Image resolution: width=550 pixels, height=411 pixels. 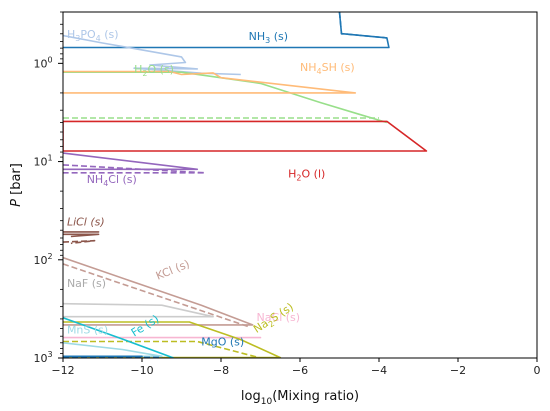 I want to click on y-tick-exp-3: 3, so click(x=49, y=354).